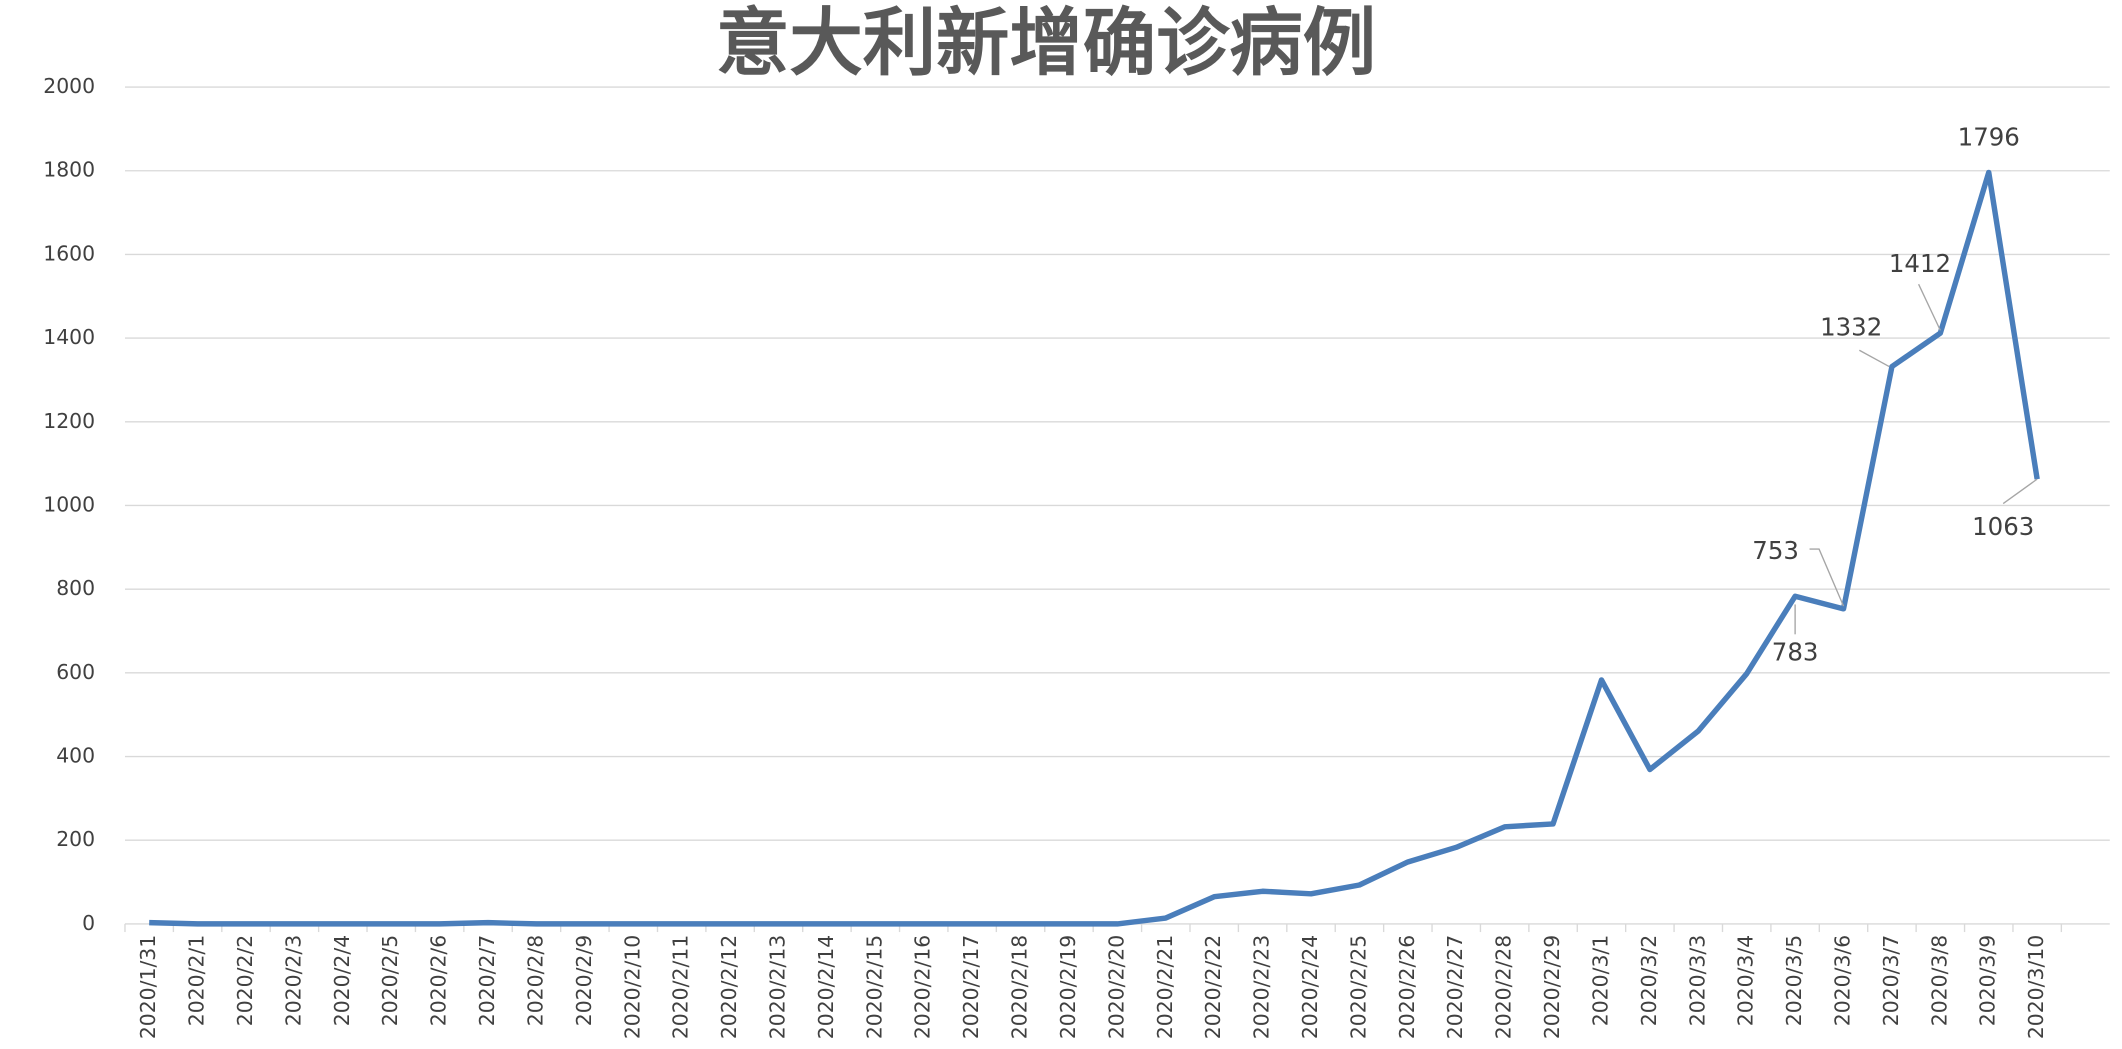 This screenshot has width=2122, height=1049. I want to click on x-tick-label: 2020/3/9, so click(1988, 980).